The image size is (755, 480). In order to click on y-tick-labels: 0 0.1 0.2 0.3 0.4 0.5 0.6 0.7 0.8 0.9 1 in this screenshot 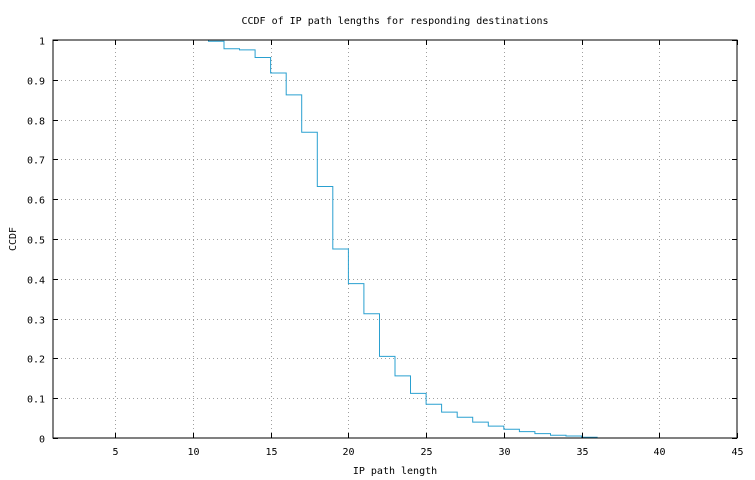, I will do `click(36, 241)`.